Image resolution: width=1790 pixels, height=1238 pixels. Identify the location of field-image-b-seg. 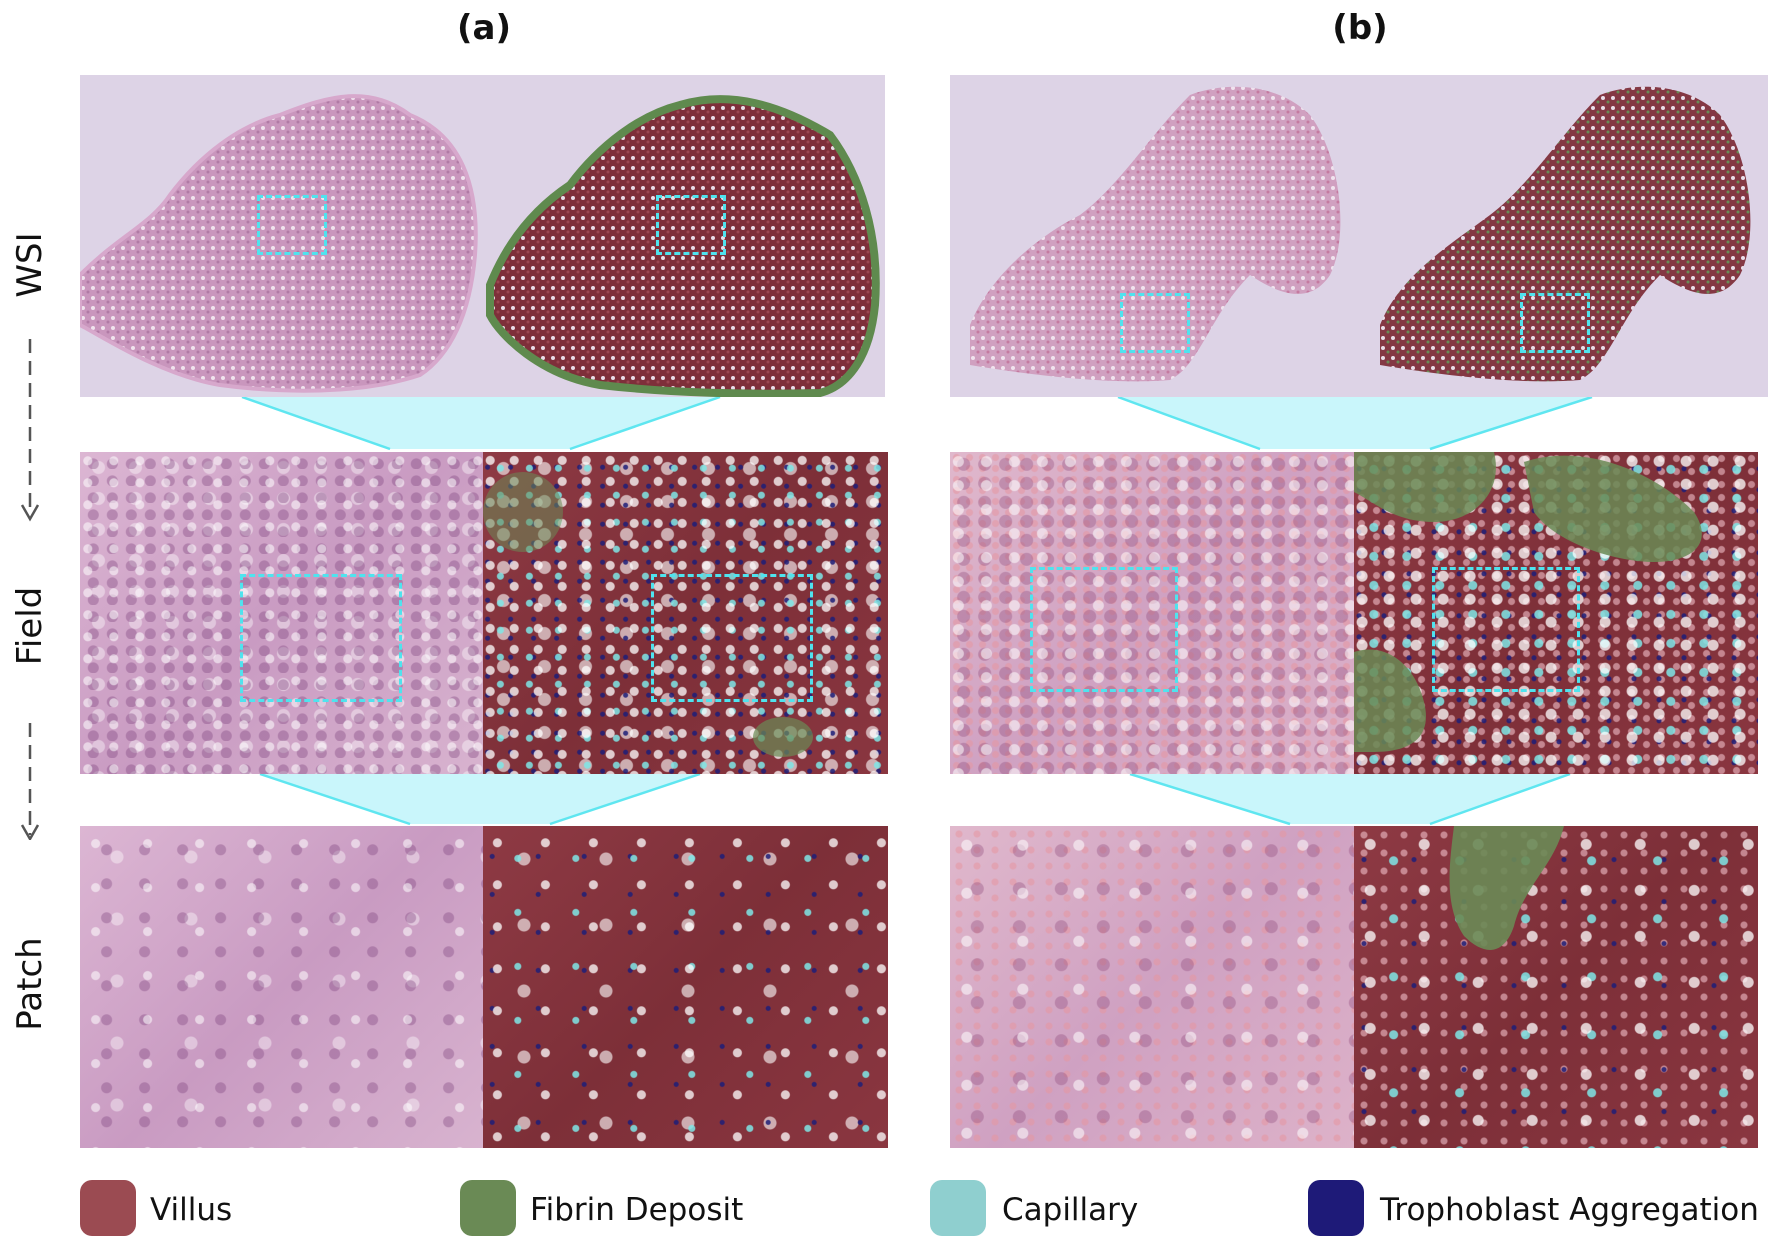
(1556, 613).